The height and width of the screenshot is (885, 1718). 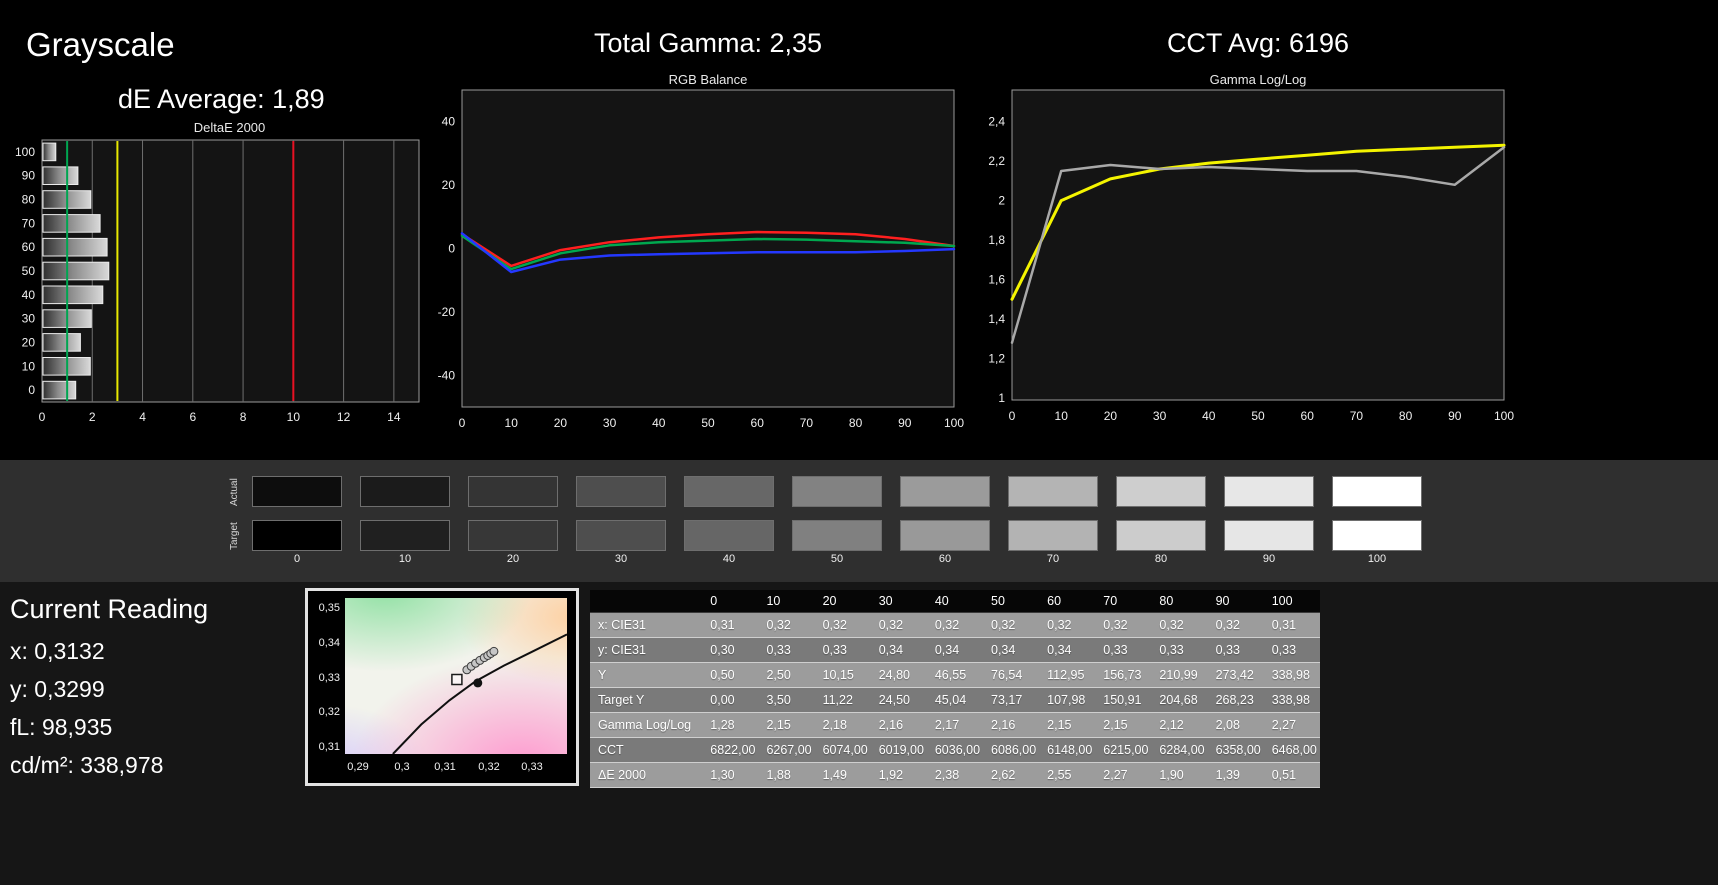 What do you see at coordinates (297, 559) in the screenshot?
I see `swatch-level-label: 0` at bounding box center [297, 559].